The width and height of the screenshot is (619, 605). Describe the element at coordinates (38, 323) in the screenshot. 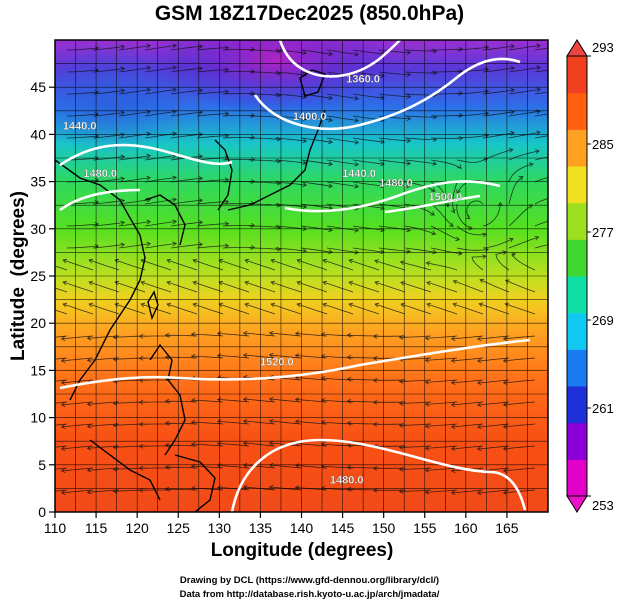

I see `y-tick-label: 20` at that location.